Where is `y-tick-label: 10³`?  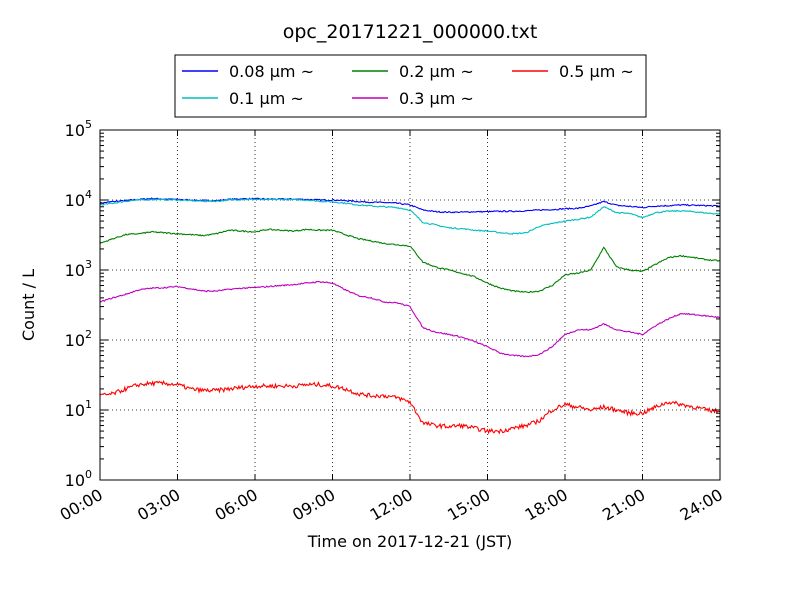
y-tick-label: 10³ is located at coordinates (78, 269).